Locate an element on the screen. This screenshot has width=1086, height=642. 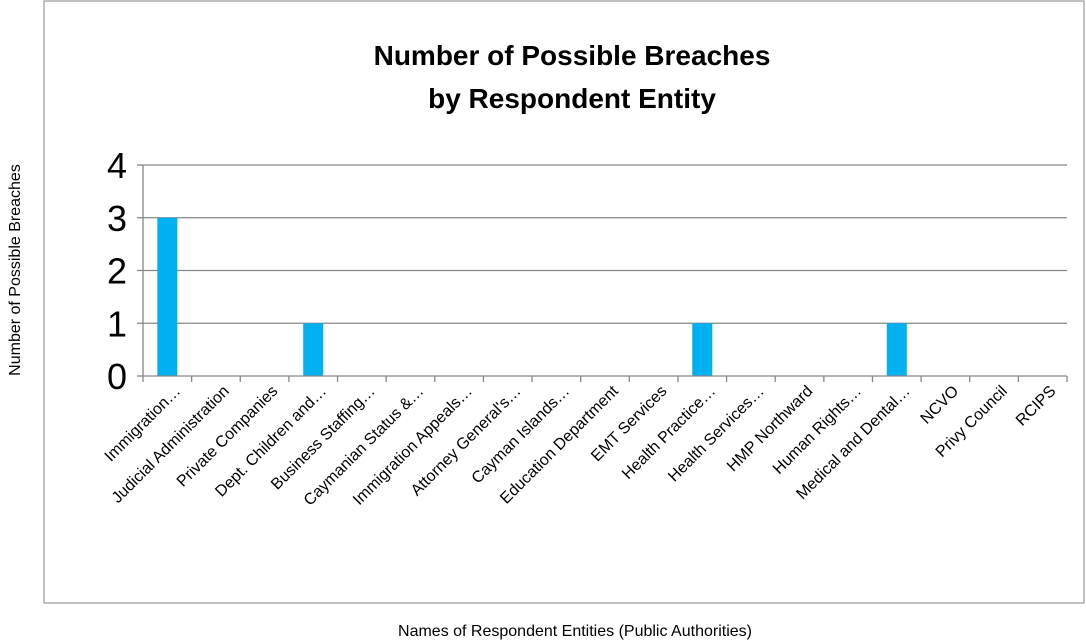
y-tick-label: 1 is located at coordinates (117, 323).